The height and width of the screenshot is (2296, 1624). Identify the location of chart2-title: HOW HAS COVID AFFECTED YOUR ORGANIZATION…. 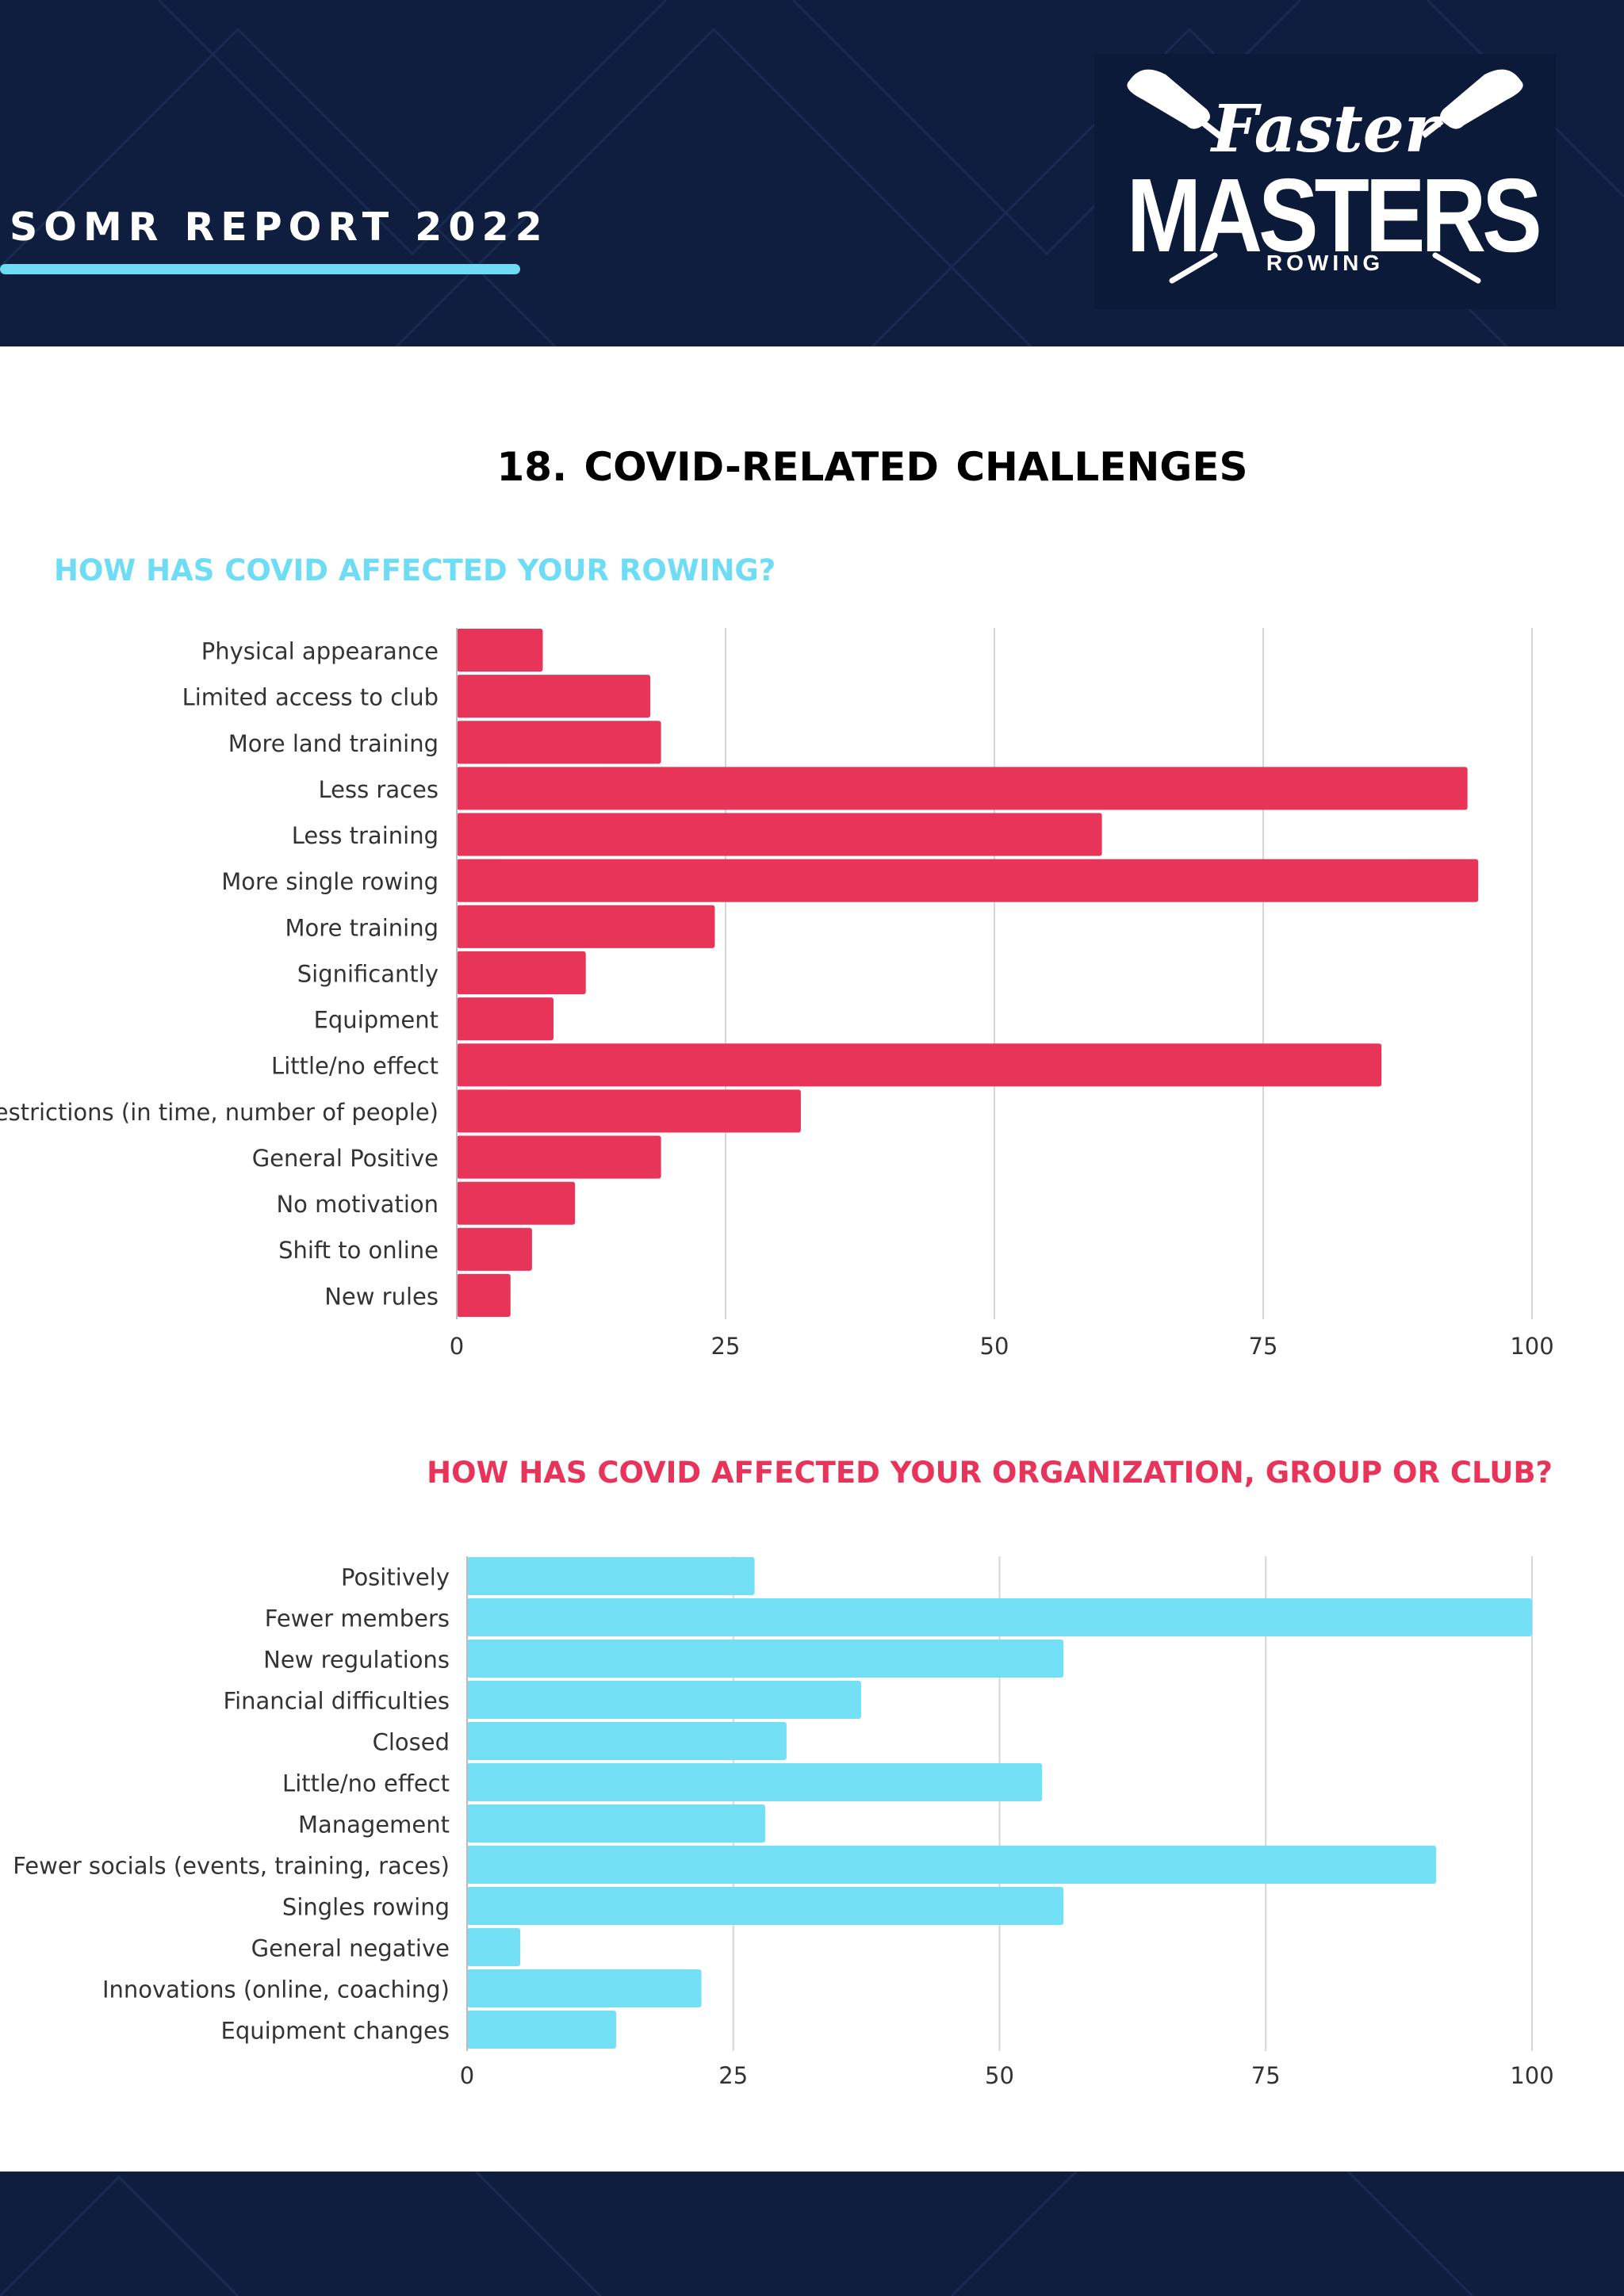
(990, 1473).